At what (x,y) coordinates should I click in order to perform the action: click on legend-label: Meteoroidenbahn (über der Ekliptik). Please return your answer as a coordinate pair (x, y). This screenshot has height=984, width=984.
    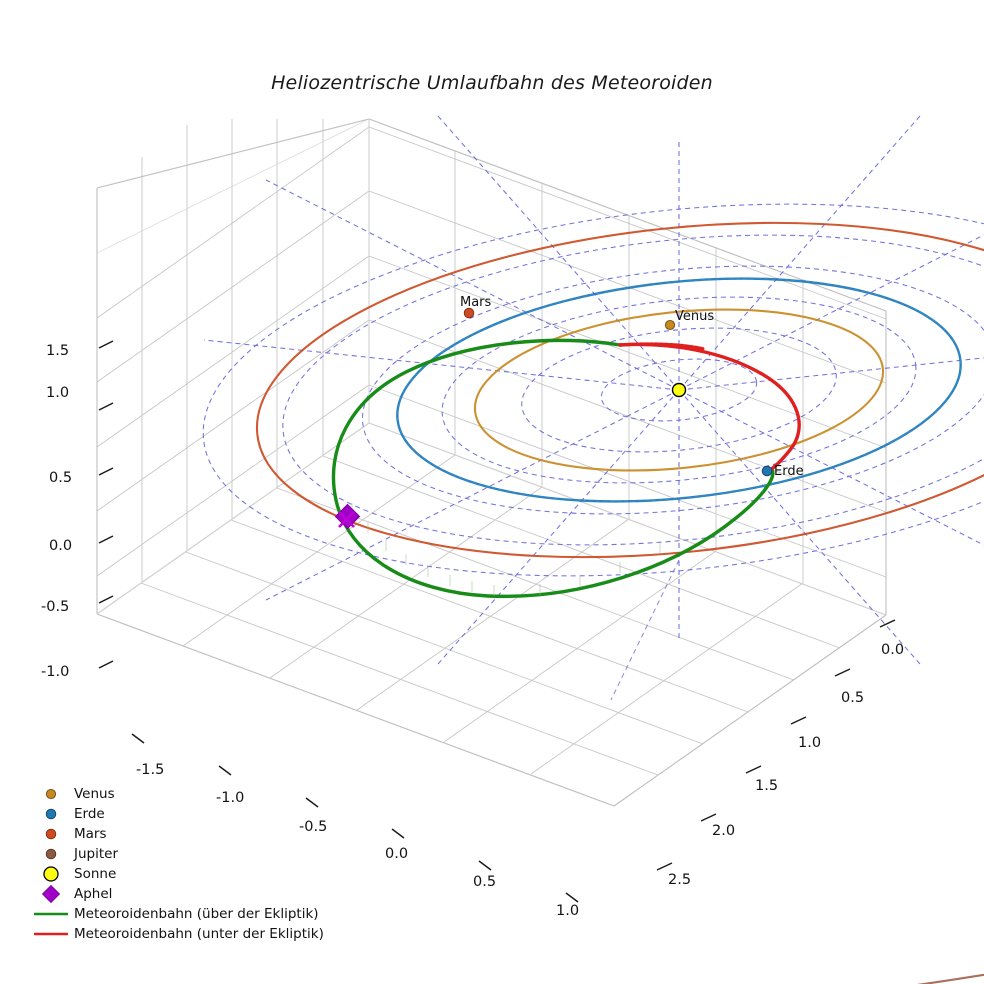
    Looking at the image, I should click on (196, 914).